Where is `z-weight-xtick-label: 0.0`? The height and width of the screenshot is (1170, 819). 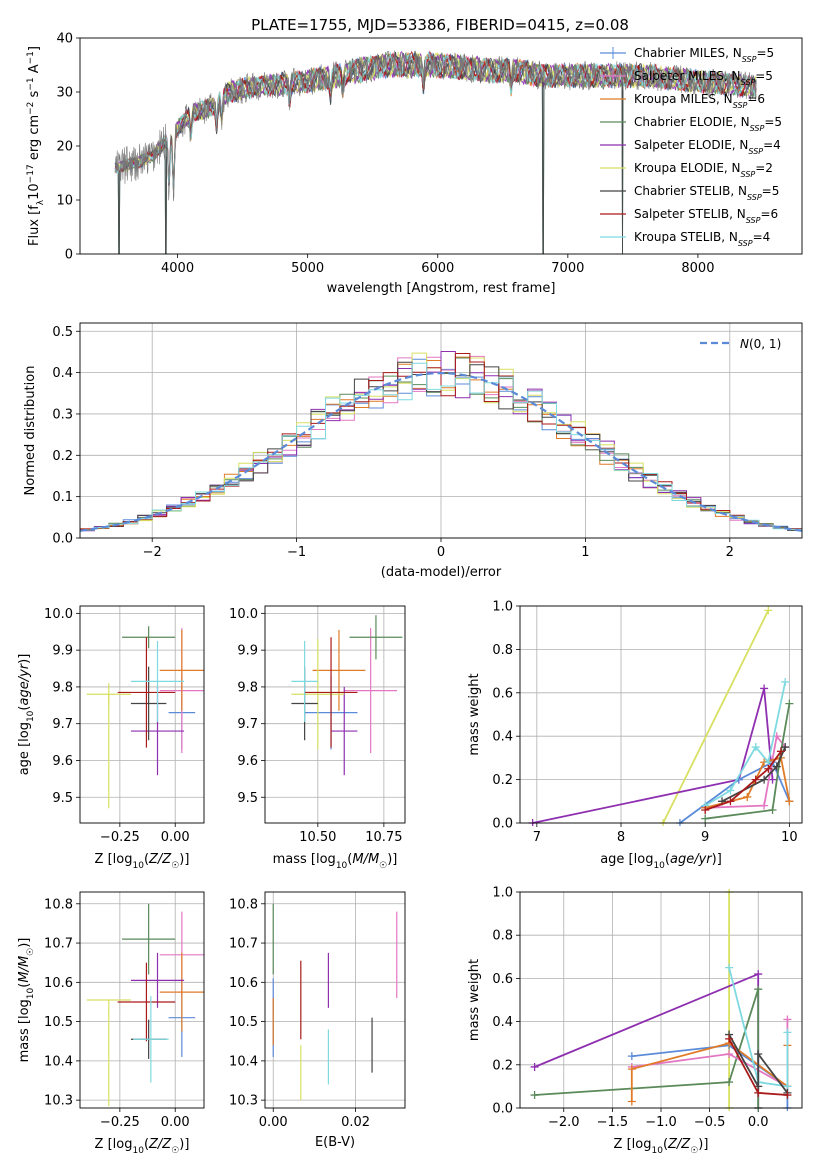
z-weight-xtick-label: 0.0 is located at coordinates (758, 1122).